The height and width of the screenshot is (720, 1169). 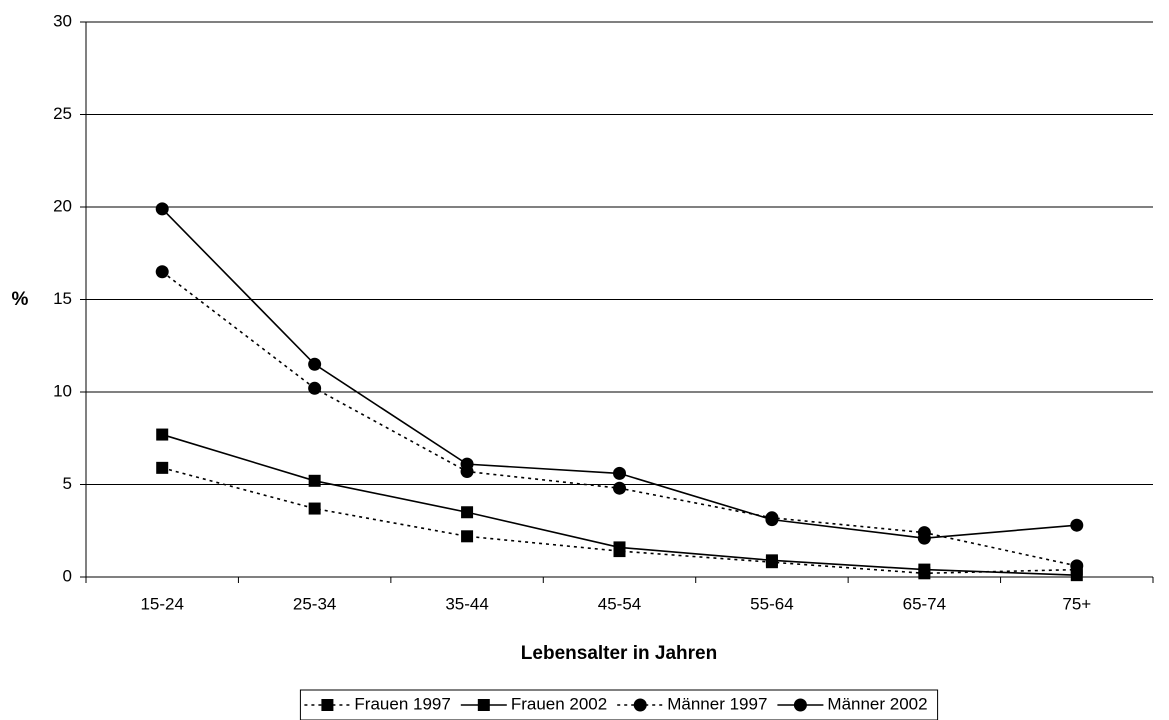 What do you see at coordinates (67, 483) in the screenshot?
I see `y-tick-label: 5` at bounding box center [67, 483].